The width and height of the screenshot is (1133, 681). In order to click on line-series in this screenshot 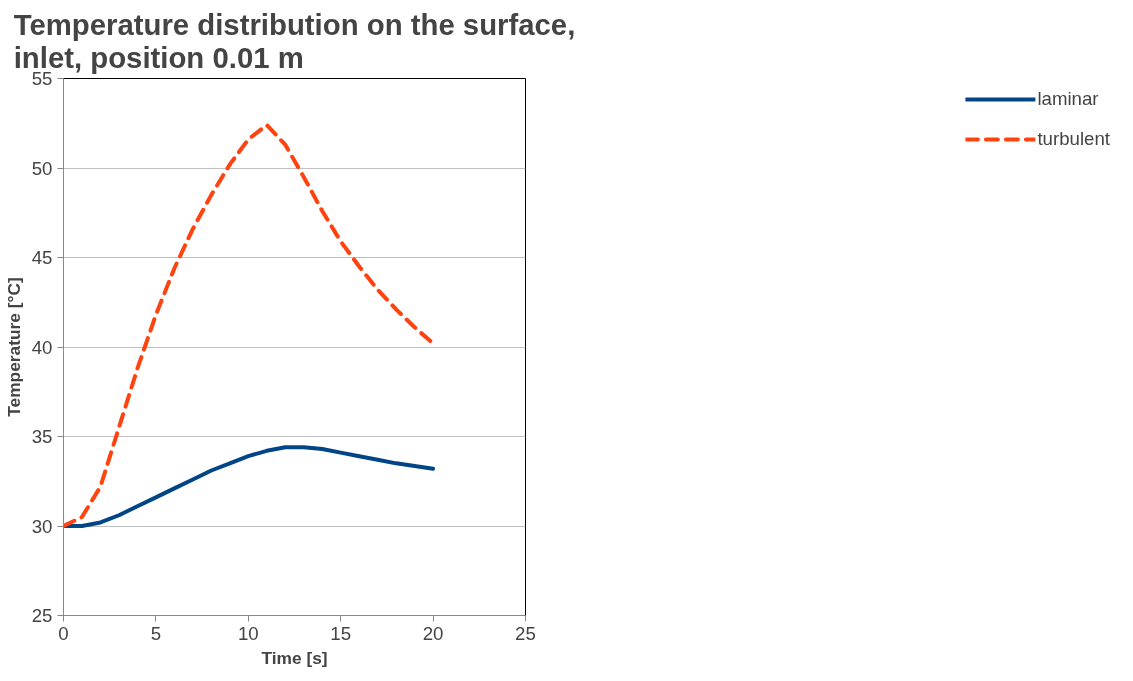, I will do `click(249, 486)`.